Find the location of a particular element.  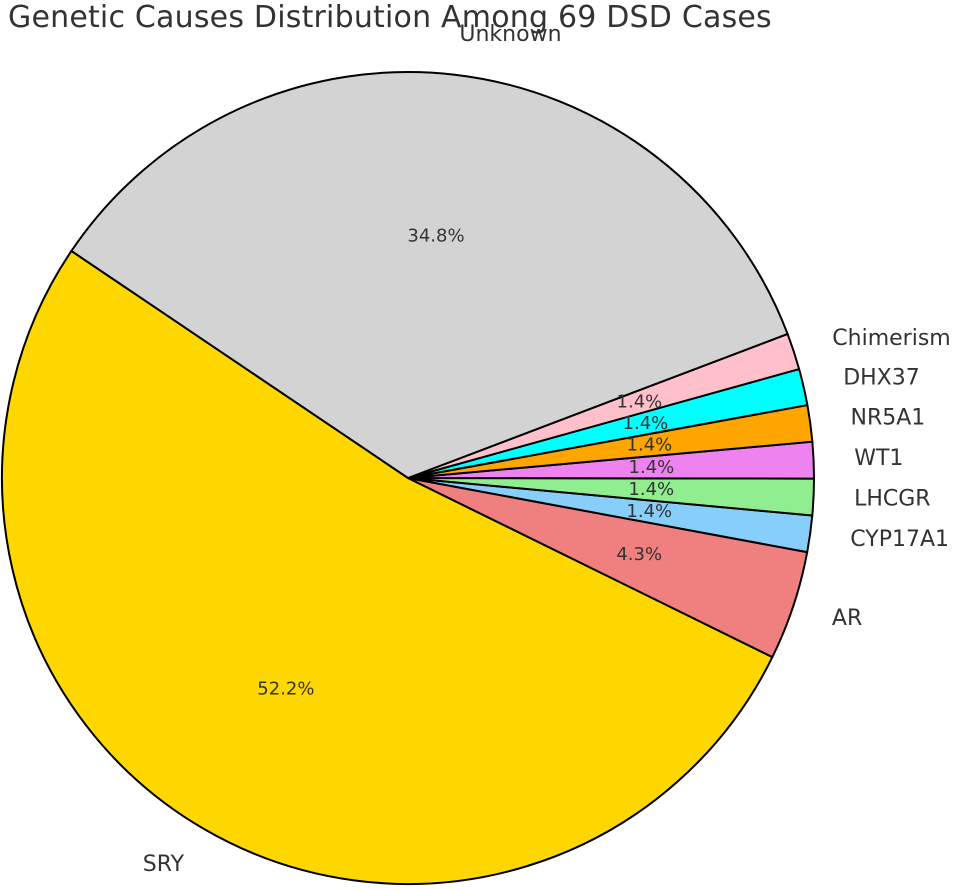

slice-label-cyp17a1: CYP17A1 is located at coordinates (899, 539).